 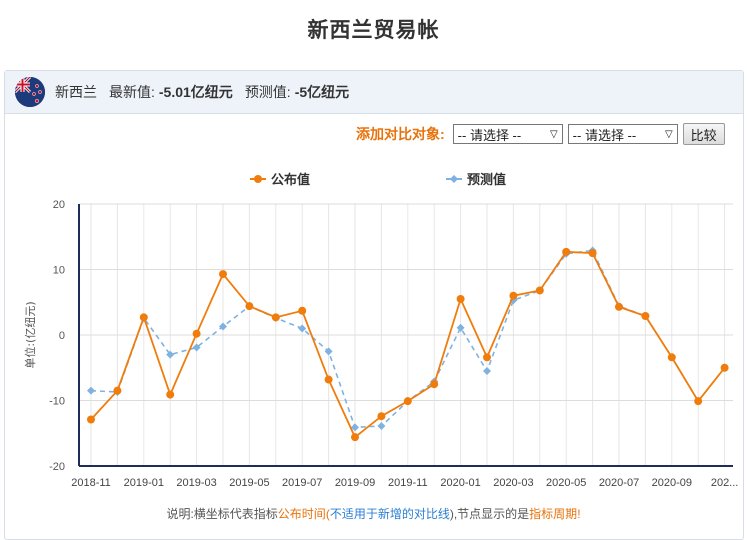 I want to click on compare-select-2-value: -- 请选择 --, so click(x=604, y=135).